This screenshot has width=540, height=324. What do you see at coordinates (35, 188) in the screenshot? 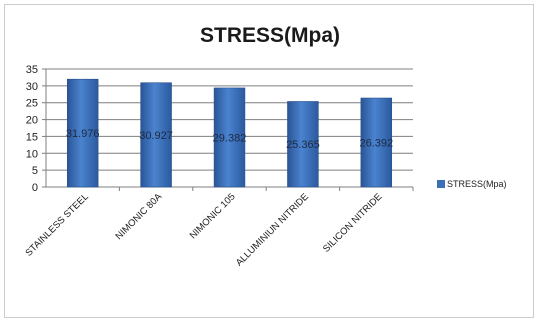
I see `y-tick-label: 0` at bounding box center [35, 188].